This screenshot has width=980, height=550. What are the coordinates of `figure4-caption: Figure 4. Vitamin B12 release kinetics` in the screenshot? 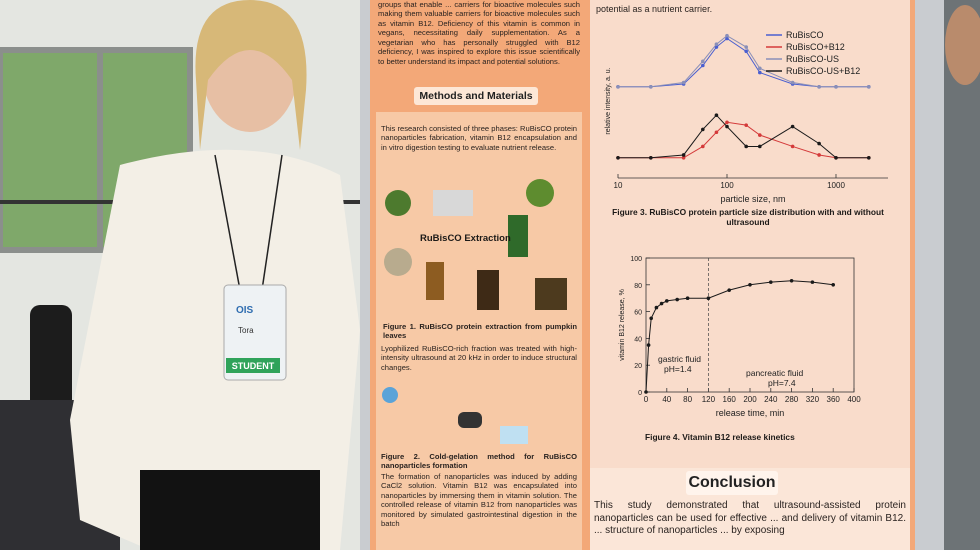 It's located at (720, 437).